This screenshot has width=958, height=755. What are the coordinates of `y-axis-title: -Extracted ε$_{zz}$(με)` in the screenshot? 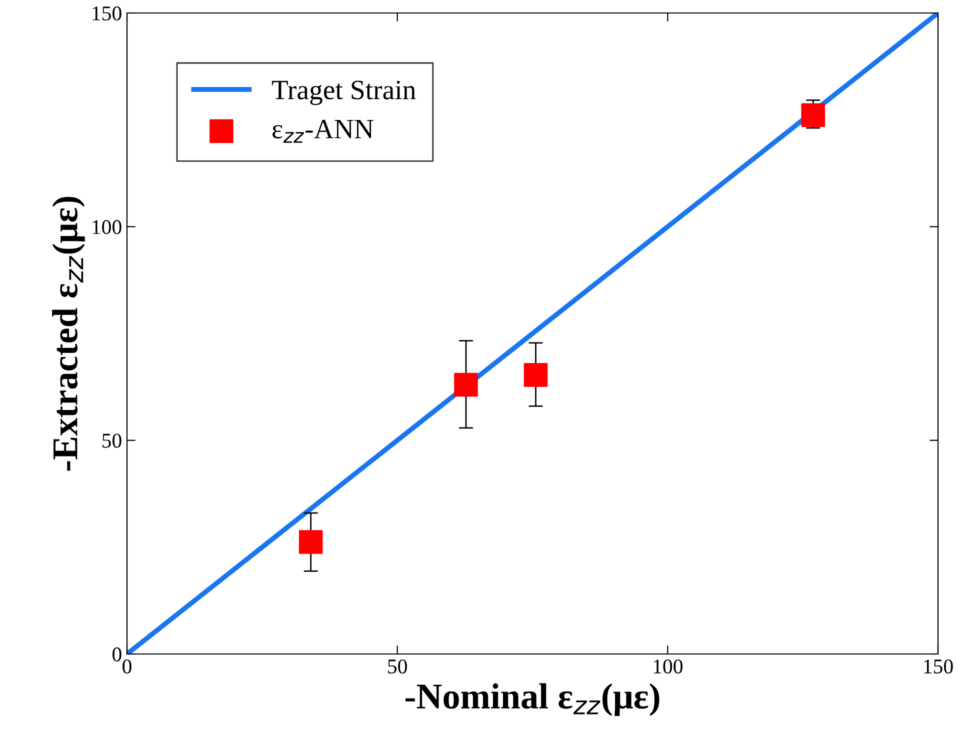 It's located at (68, 333).